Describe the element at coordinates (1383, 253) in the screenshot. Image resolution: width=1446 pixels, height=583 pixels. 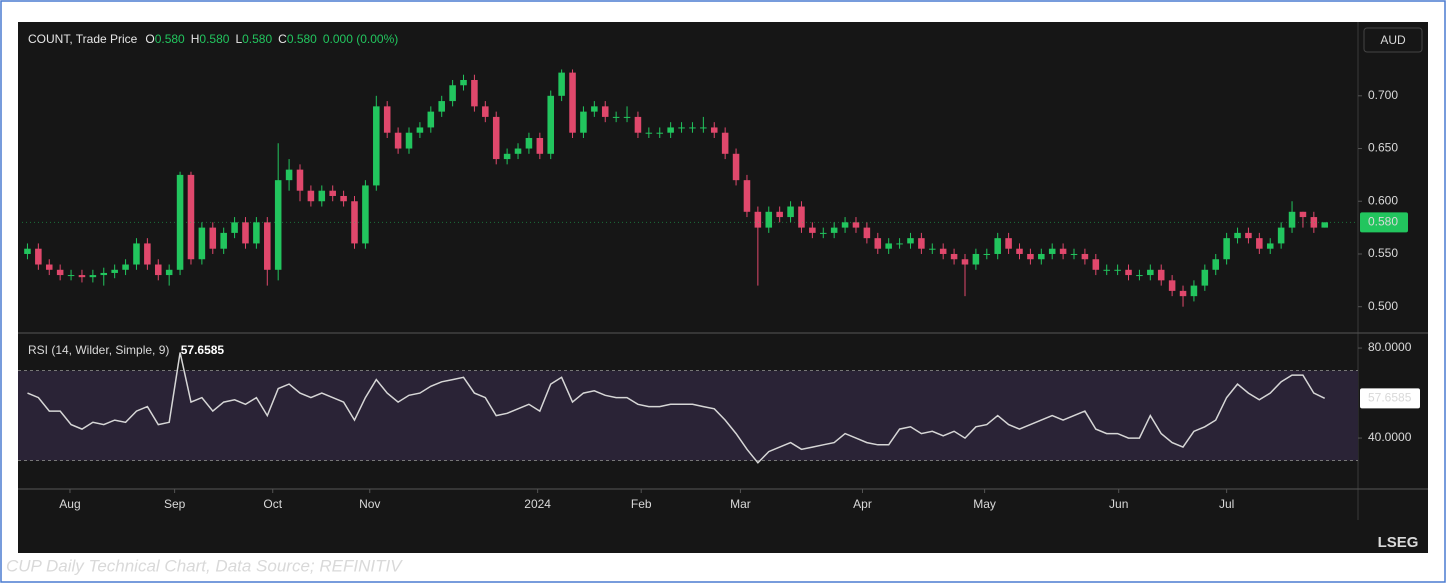
I see `y-tick-label: 0.550` at that location.